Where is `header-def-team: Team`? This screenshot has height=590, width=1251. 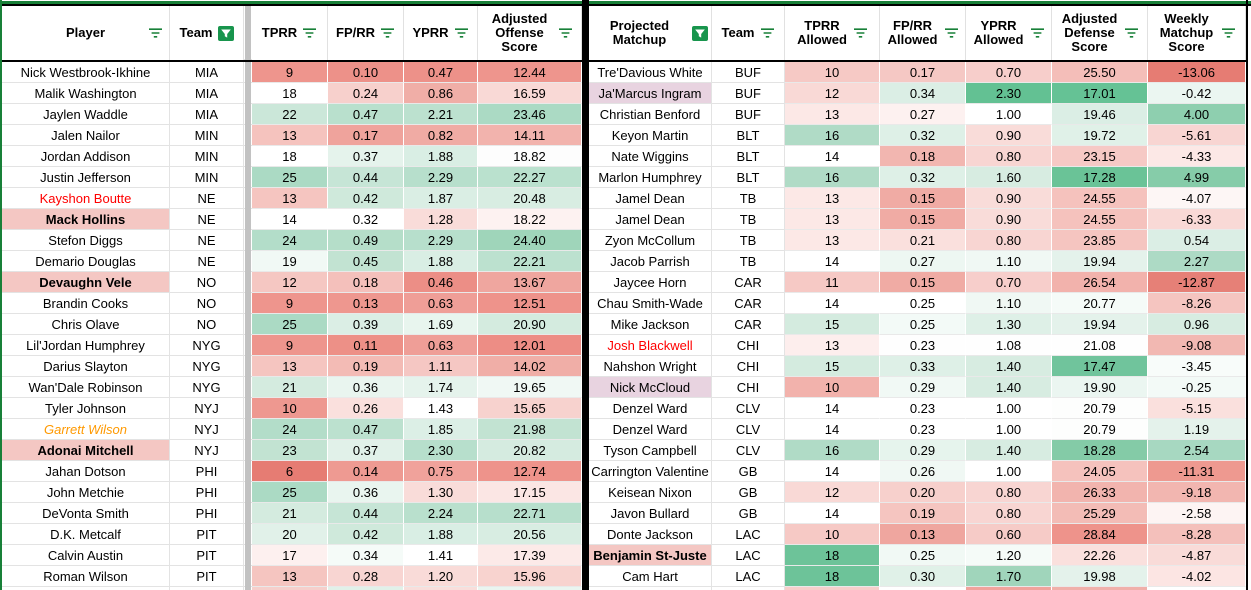
header-def-team: Team is located at coordinates (748, 33).